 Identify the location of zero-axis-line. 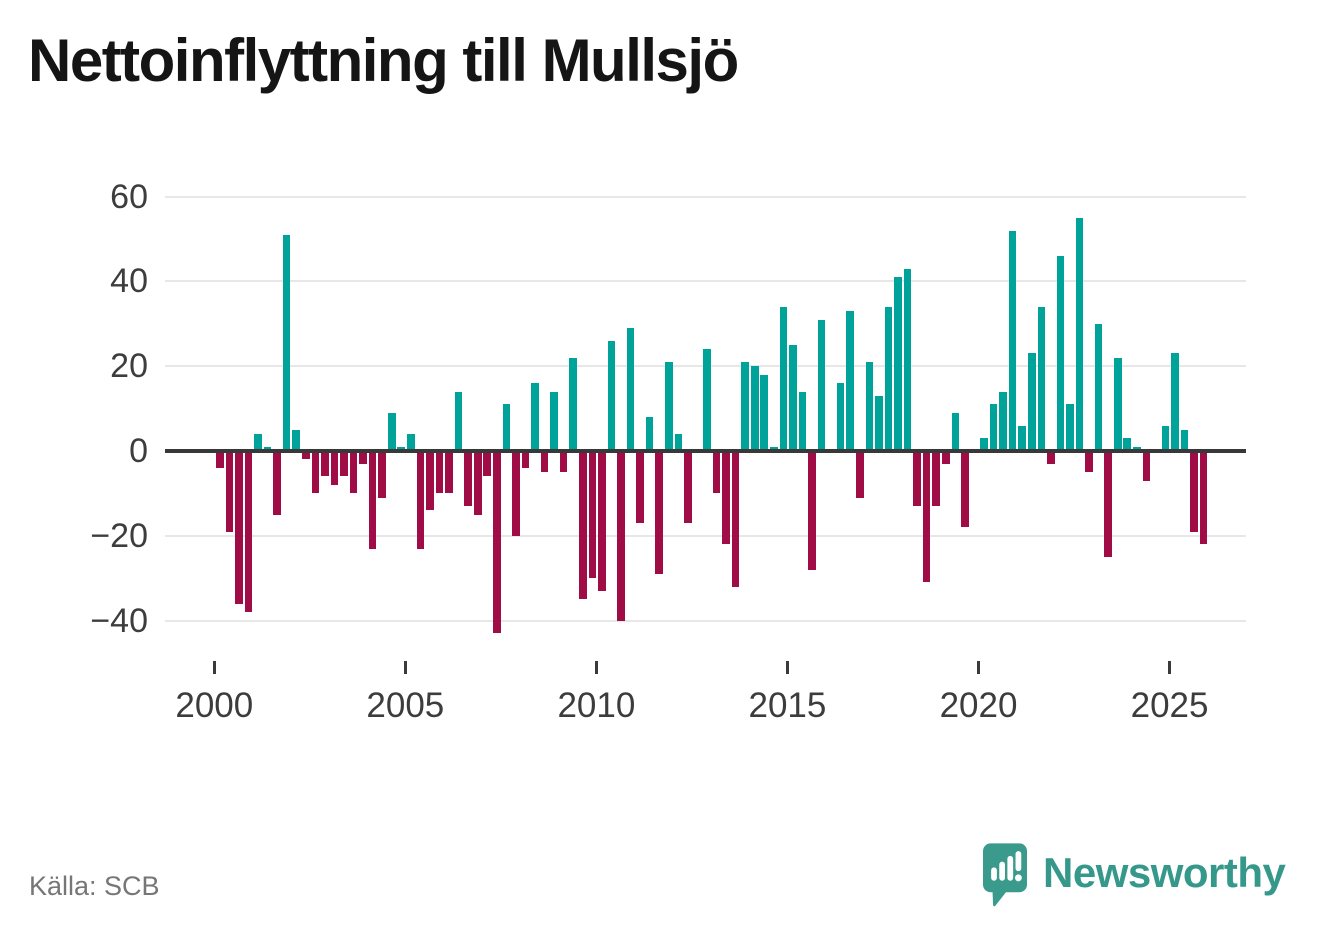
(705, 451).